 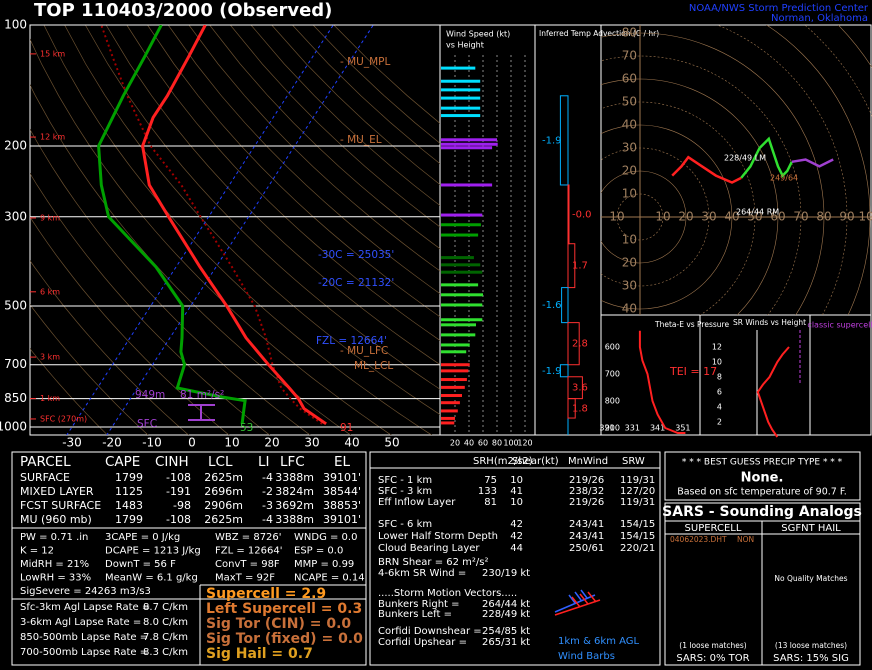 What do you see at coordinates (516, 480) in the screenshot?
I see `kin-shear: 10` at bounding box center [516, 480].